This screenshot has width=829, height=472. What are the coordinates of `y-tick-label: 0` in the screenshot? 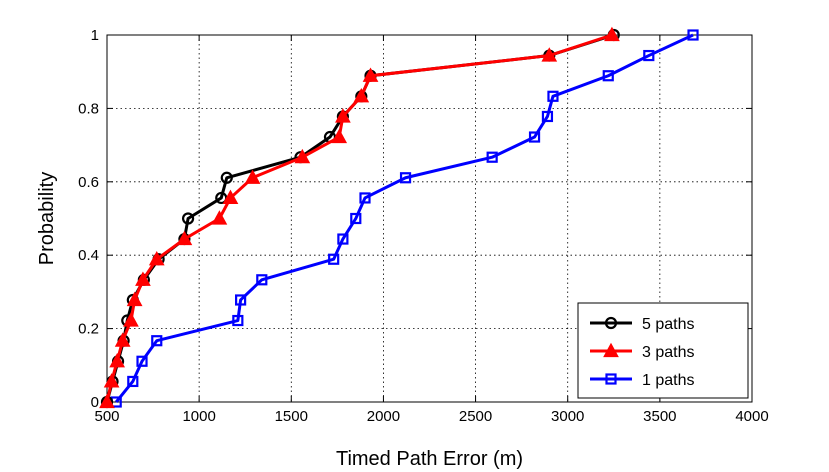 It's located at (95, 402).